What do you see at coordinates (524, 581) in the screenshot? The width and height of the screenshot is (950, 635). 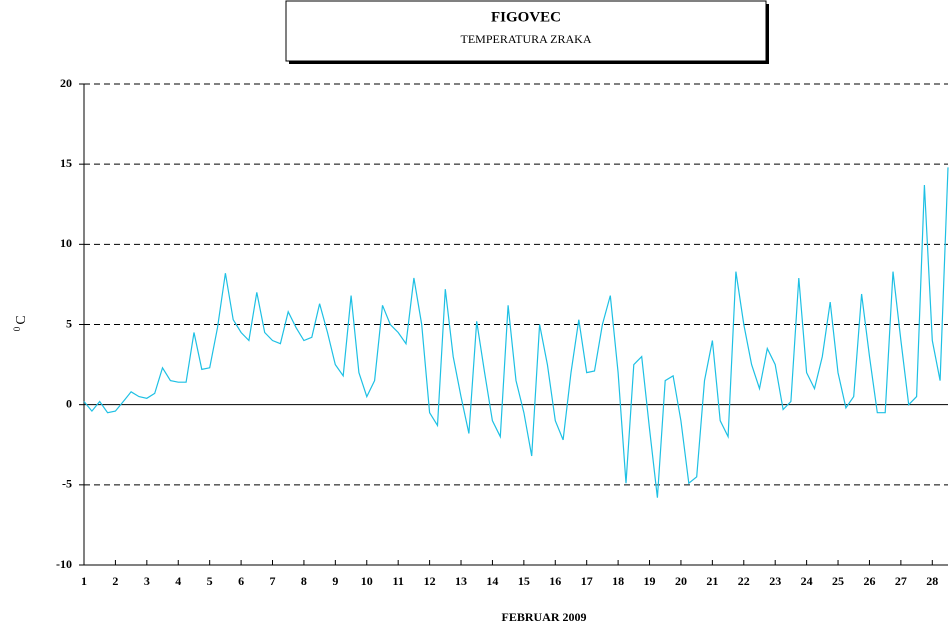 I see `x-tick-label: 15` at bounding box center [524, 581].